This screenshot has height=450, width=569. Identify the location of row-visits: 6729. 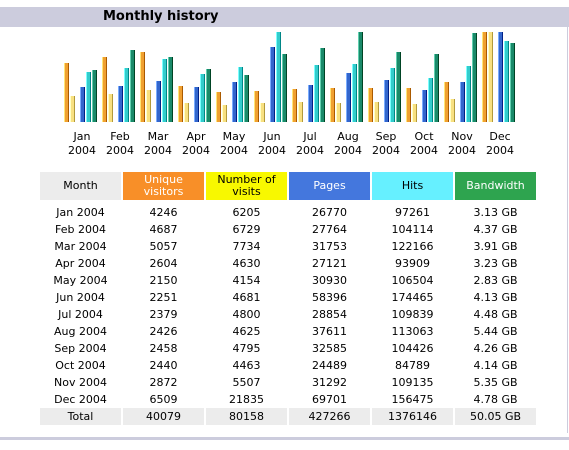
(246, 229).